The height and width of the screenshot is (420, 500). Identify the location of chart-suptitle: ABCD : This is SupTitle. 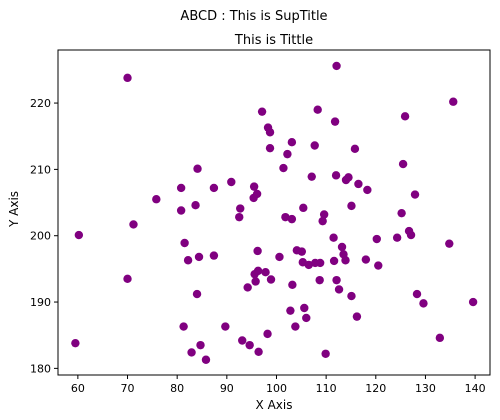
(253, 16).